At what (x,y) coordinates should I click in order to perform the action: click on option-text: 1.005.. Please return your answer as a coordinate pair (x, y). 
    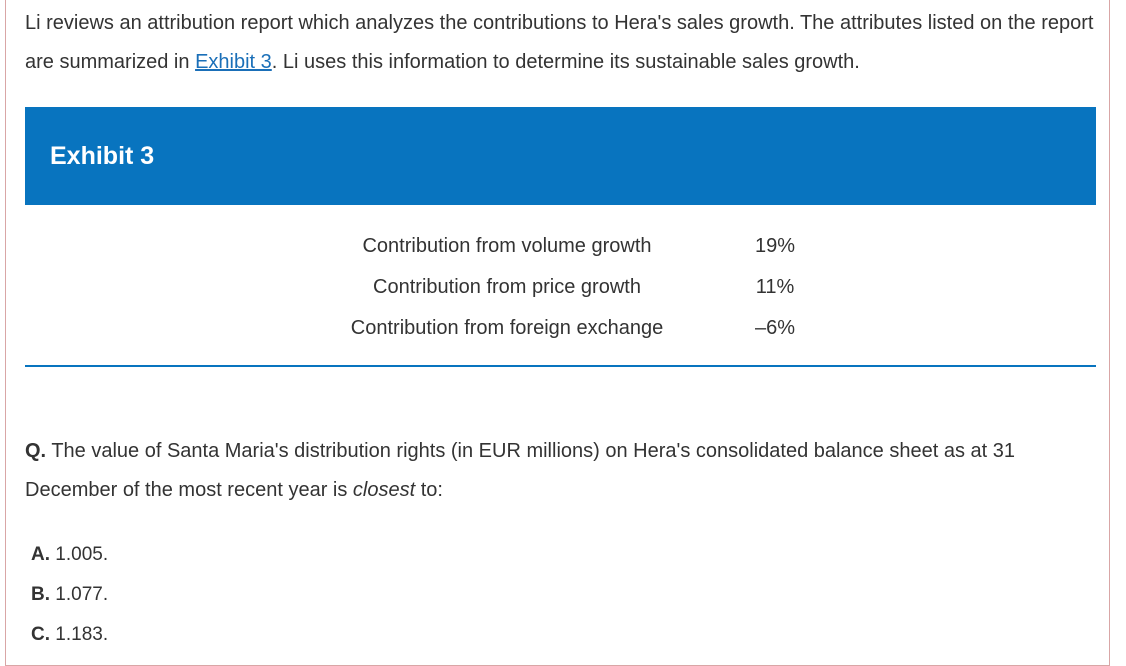
    Looking at the image, I should click on (79, 554).